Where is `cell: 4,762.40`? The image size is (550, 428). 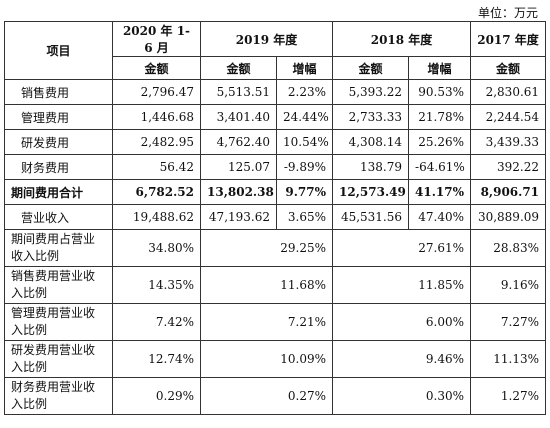
cell: 4,762.40 is located at coordinates (238, 142).